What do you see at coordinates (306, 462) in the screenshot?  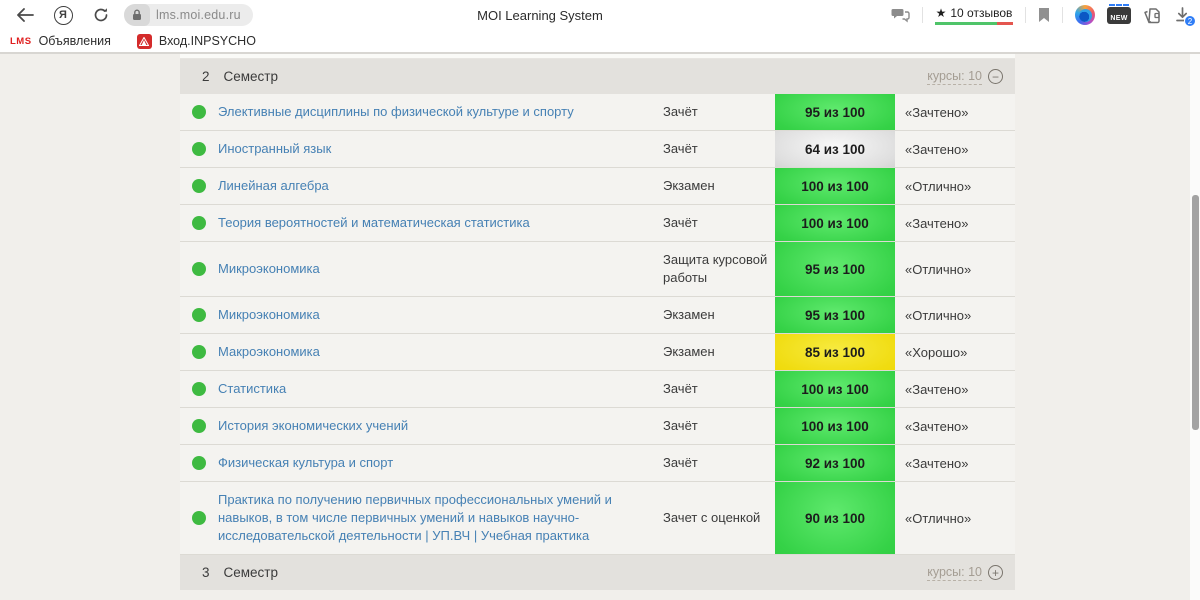 I see `course-link: Физическая культура и спорт` at bounding box center [306, 462].